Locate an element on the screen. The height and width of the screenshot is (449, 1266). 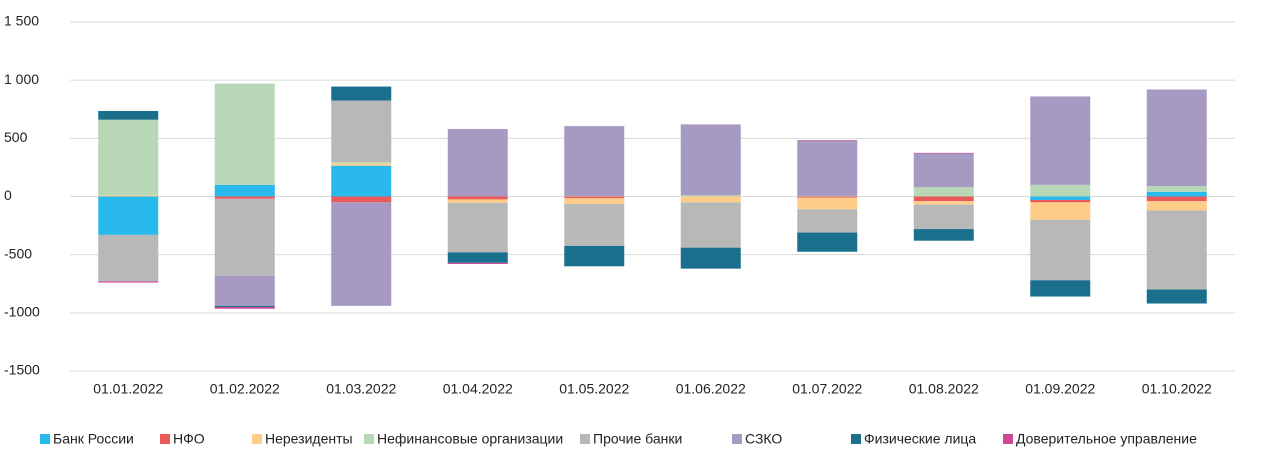
y-tick-label: 1 000 is located at coordinates (21, 79).